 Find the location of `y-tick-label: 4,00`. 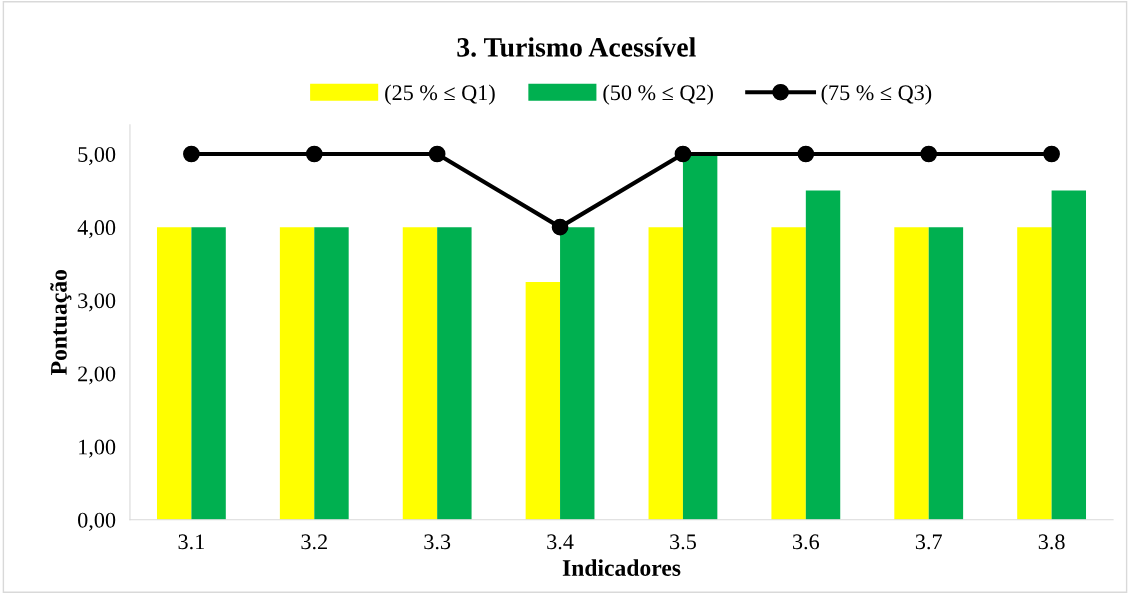

y-tick-label: 4,00 is located at coordinates (96, 229).